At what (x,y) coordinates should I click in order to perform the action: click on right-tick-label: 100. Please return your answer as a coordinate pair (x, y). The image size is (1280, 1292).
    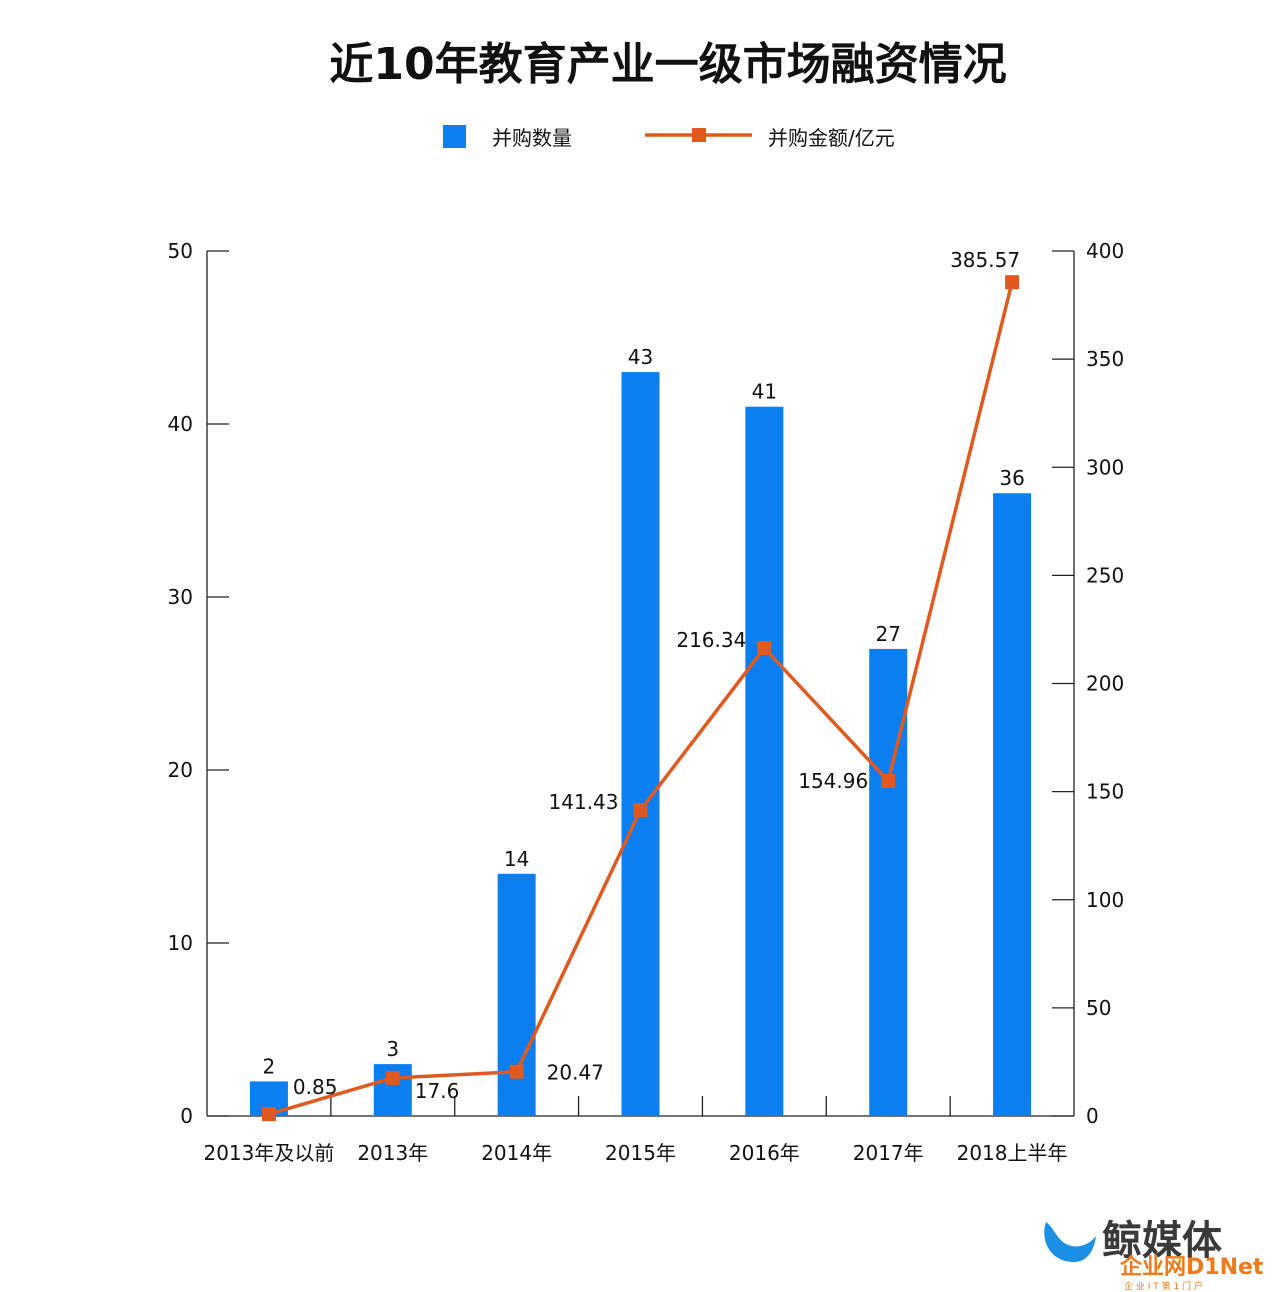
    Looking at the image, I should click on (1105, 900).